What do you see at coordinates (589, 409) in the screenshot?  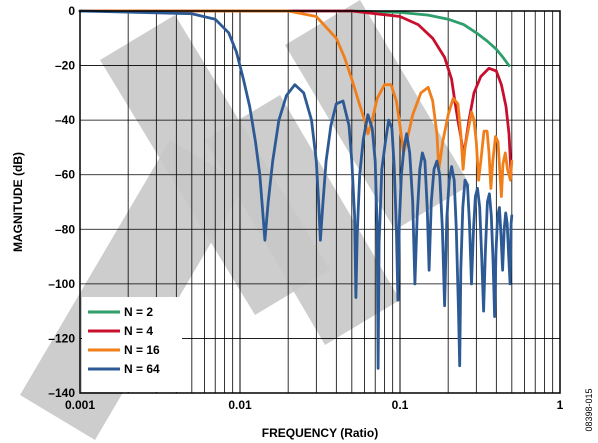 I see `figure-id: 08398-015` at bounding box center [589, 409].